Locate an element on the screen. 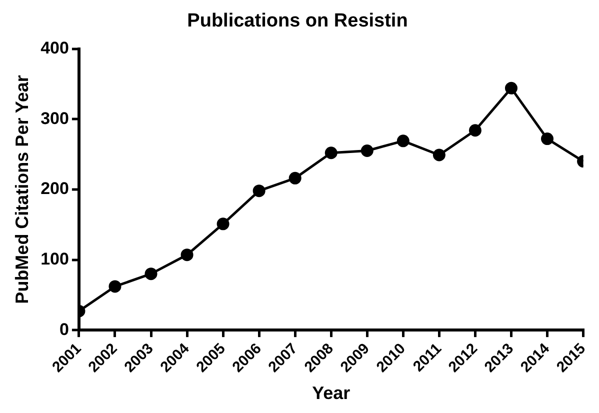  y-axis-title: PubMed Citations Per Year is located at coordinates (22, 189).